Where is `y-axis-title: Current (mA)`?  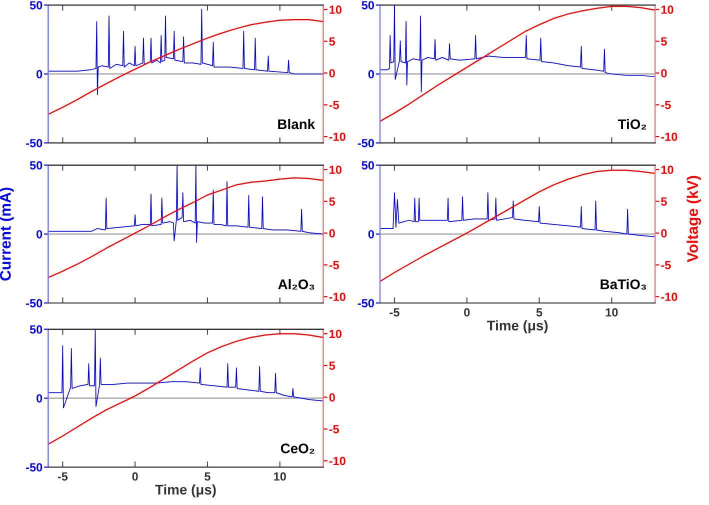
y-axis-title: Current (mA) is located at coordinates (7, 234).